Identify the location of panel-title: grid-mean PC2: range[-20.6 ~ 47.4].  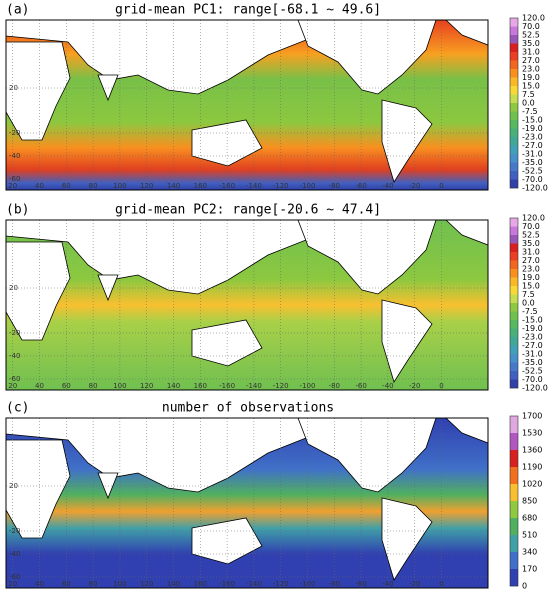
(248, 210).